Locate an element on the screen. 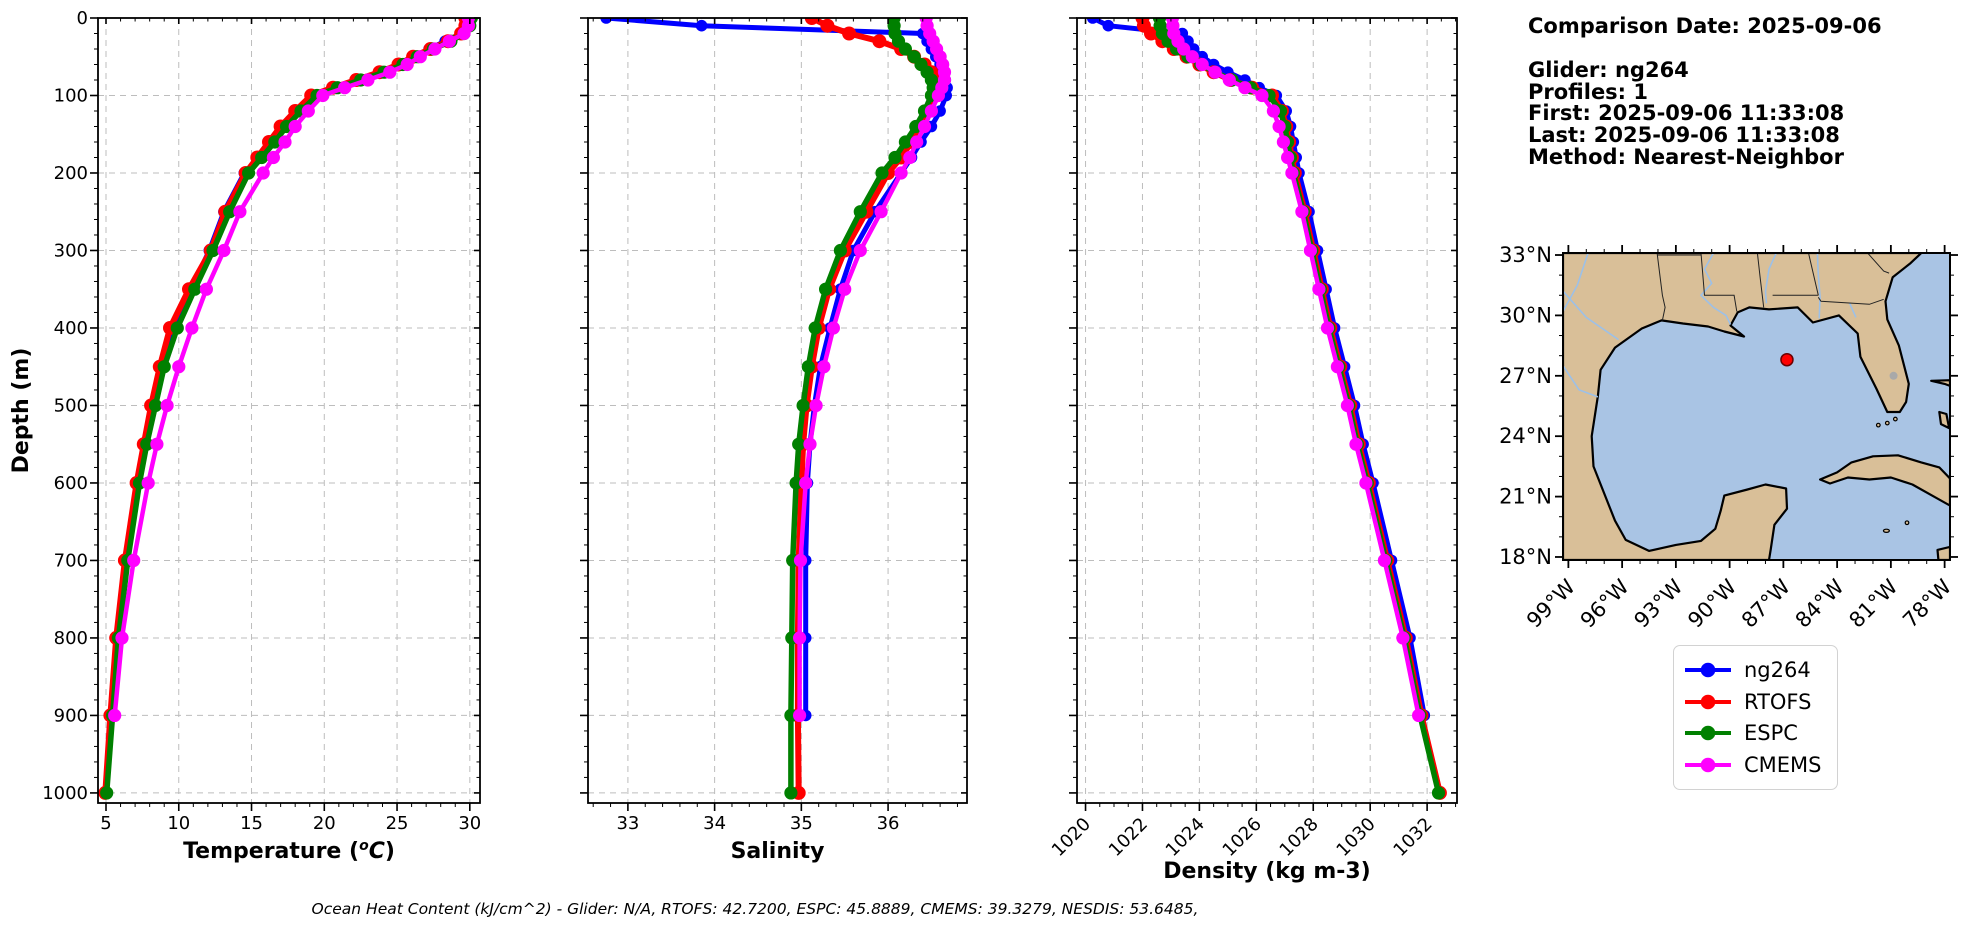  svg-text: 81°W is located at coordinates (1873, 603).